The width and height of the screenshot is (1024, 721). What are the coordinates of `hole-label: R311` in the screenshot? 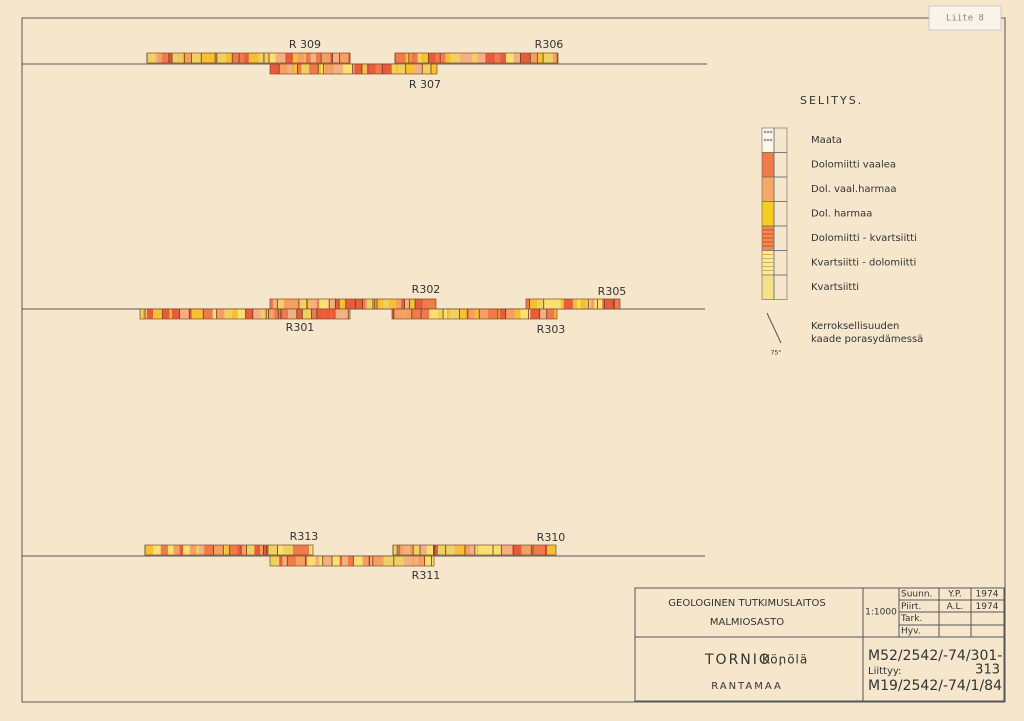 It's located at (426, 575).